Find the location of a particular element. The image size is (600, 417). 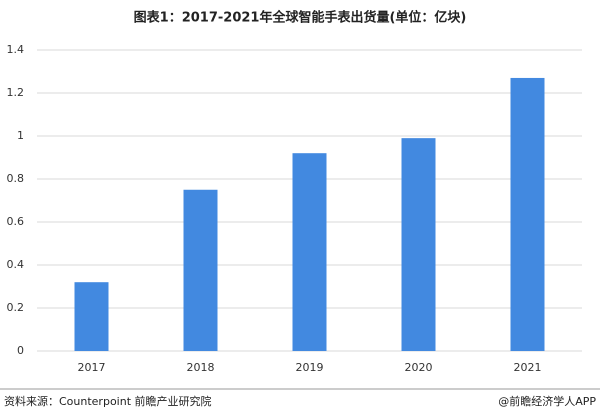

footer-source: 资料来源：Counterpoint 前瞻产业研究院 is located at coordinates (108, 401).